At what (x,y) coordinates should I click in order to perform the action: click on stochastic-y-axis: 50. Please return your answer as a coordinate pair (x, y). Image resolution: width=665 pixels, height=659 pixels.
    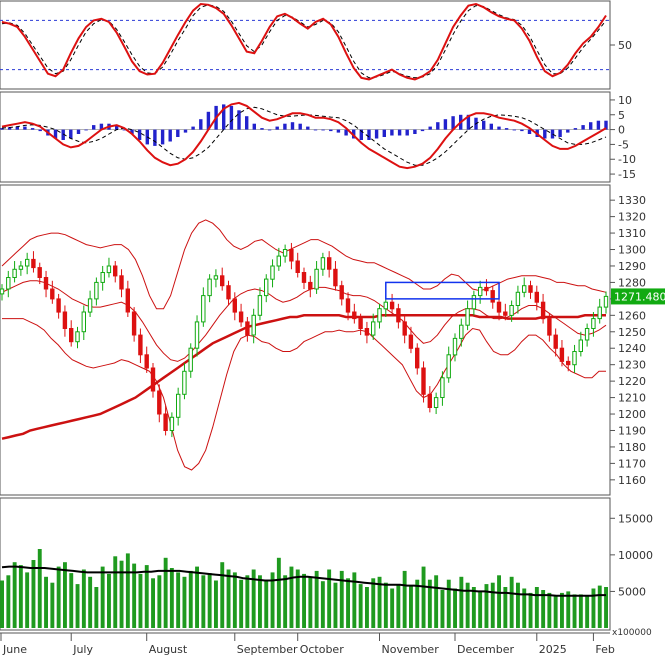
    Looking at the image, I should click on (621, 45).